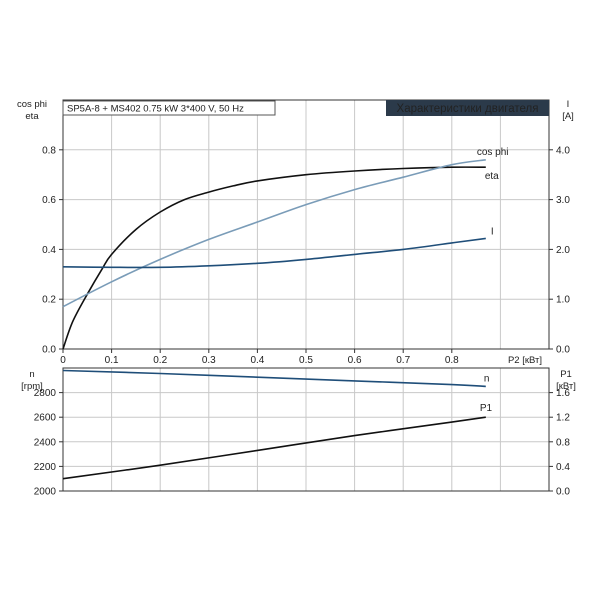 This screenshot has width=600, height=600. I want to click on upper-left-axis-label-1: cos phi, so click(32, 104).